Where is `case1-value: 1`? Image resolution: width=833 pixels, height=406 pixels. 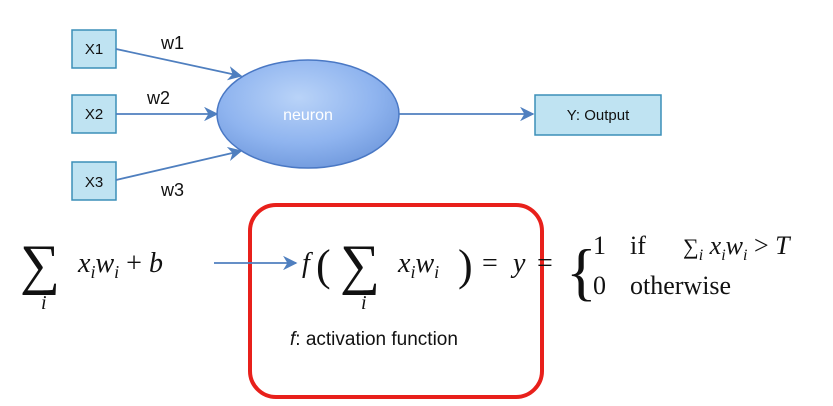 case1-value: 1 is located at coordinates (599, 245).